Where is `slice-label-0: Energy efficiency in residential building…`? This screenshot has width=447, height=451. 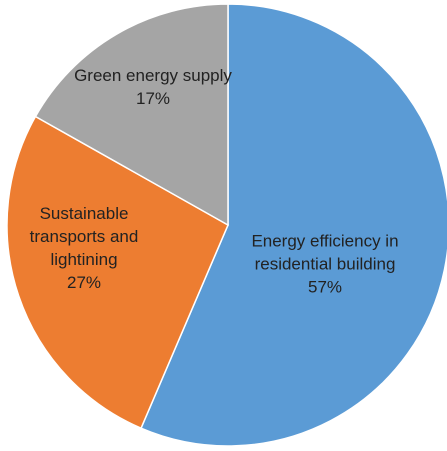
slice-label-0: Energy efficiency in residential building… is located at coordinates (324, 263).